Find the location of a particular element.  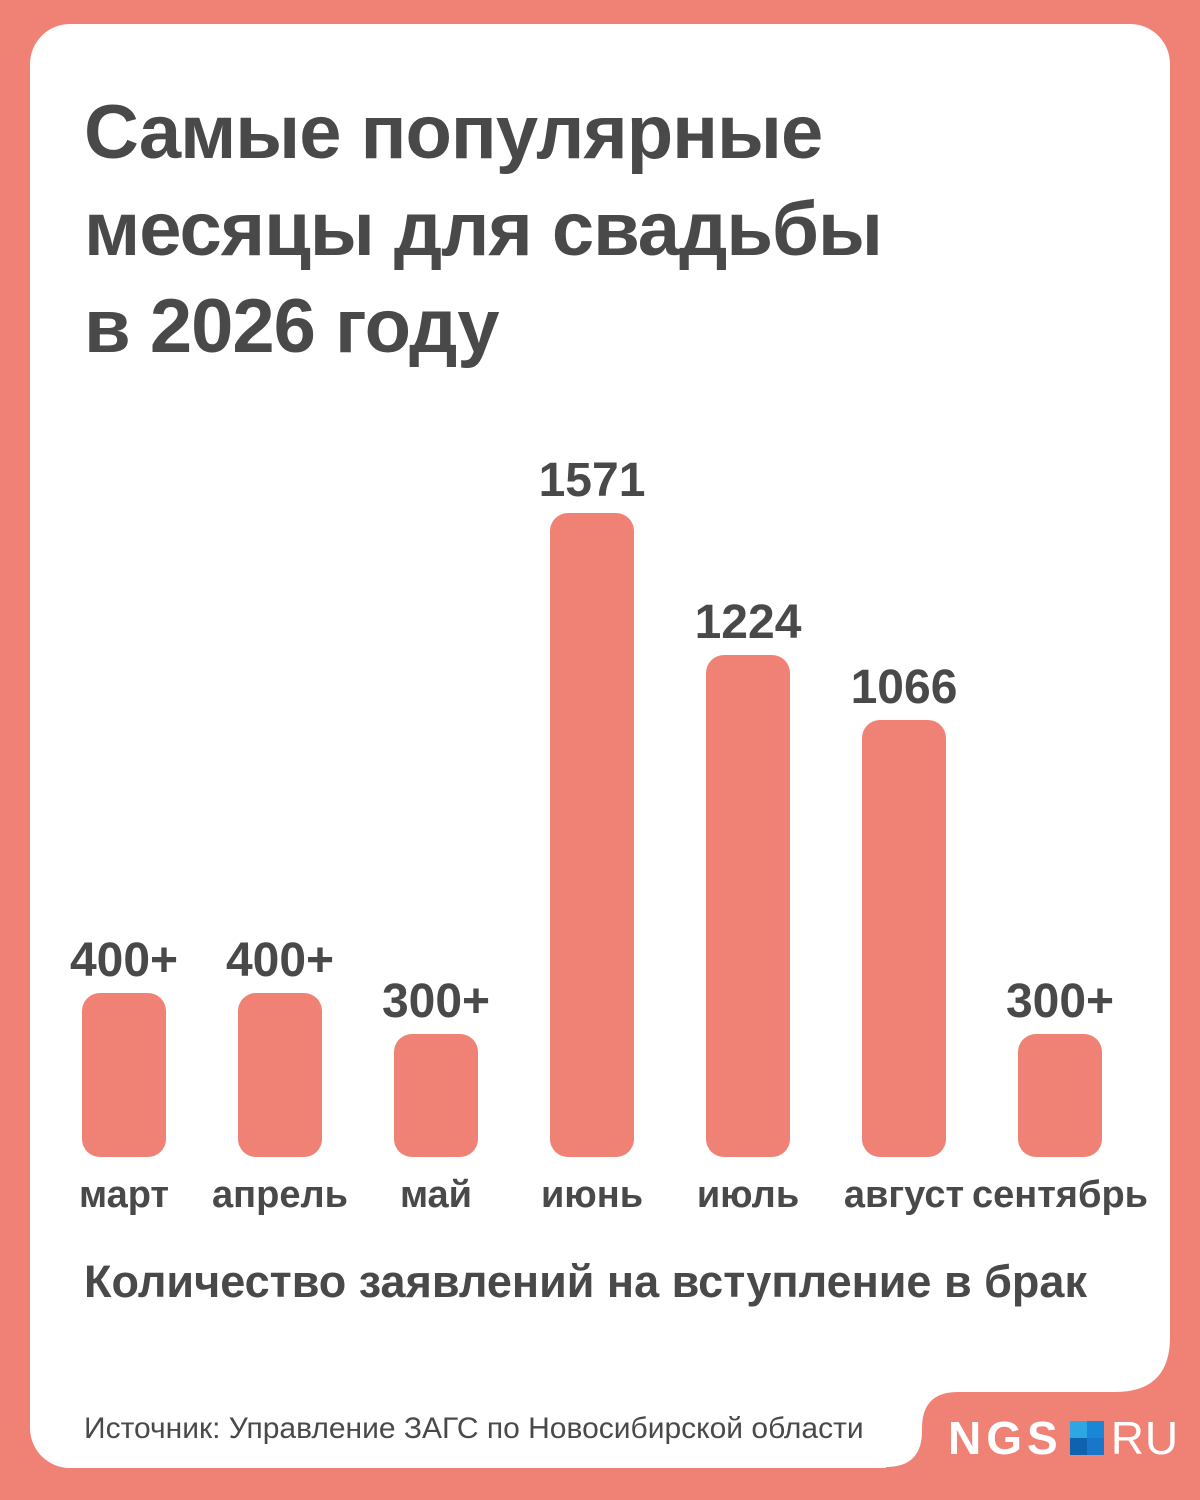

bar-month-label-1: март is located at coordinates (124, 1195).